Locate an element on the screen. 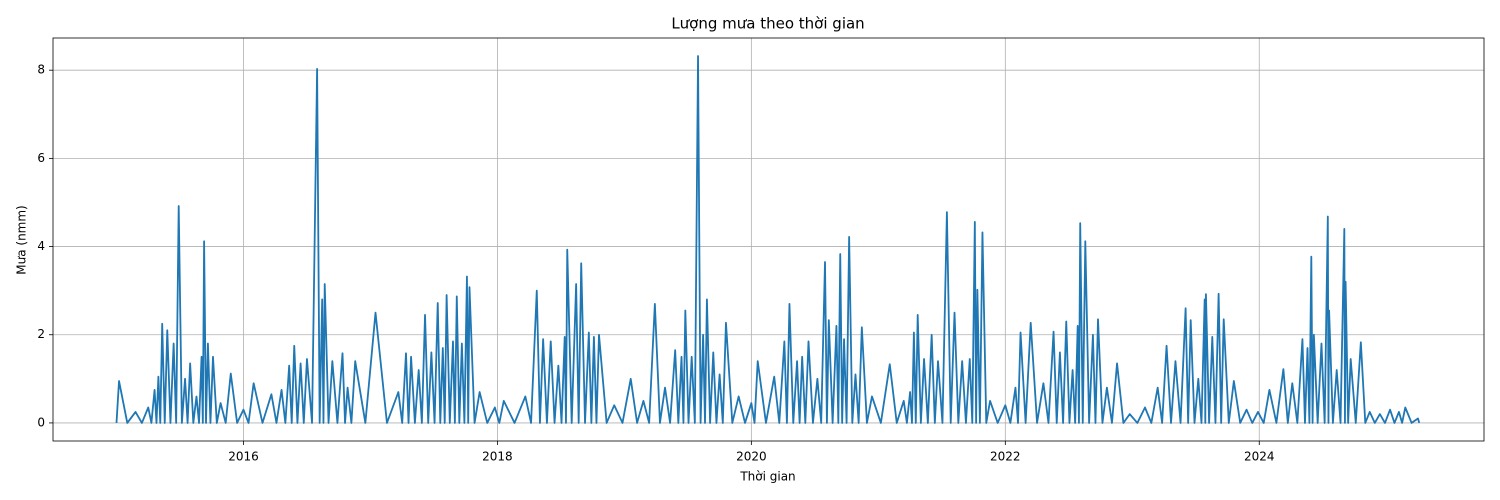  chart-title: Lượng mưa theo thời gian is located at coordinates (767, 24).